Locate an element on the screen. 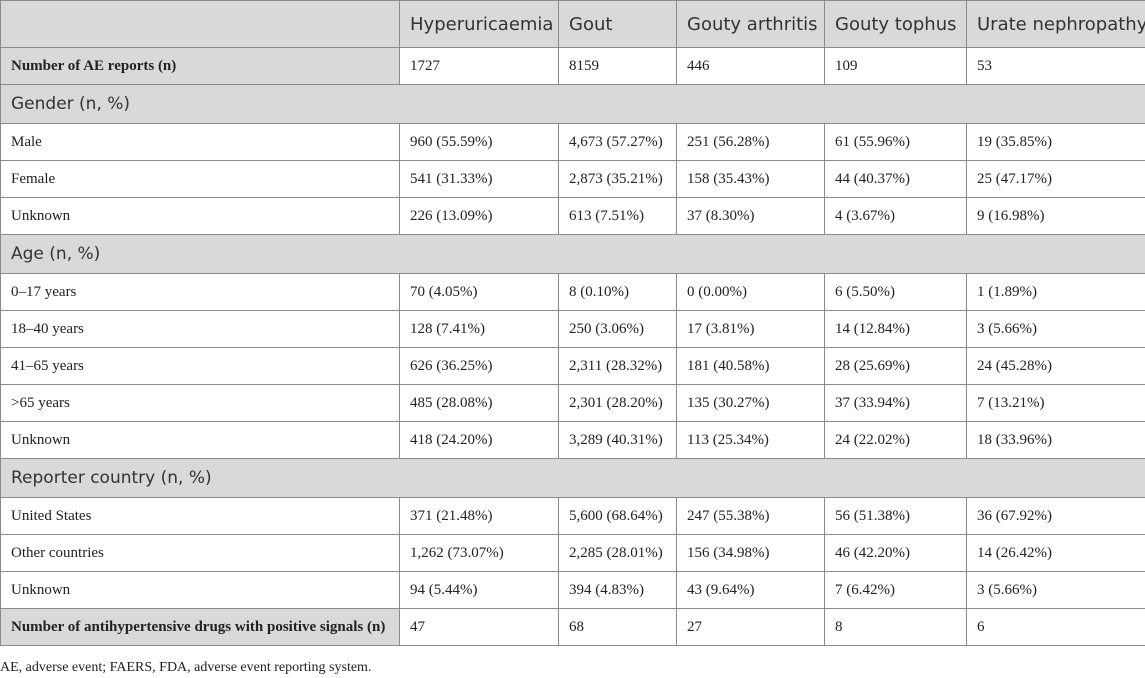 Image resolution: width=1145 pixels, height=678 pixels. table-cell: 28 (25.69%) is located at coordinates (895, 366).